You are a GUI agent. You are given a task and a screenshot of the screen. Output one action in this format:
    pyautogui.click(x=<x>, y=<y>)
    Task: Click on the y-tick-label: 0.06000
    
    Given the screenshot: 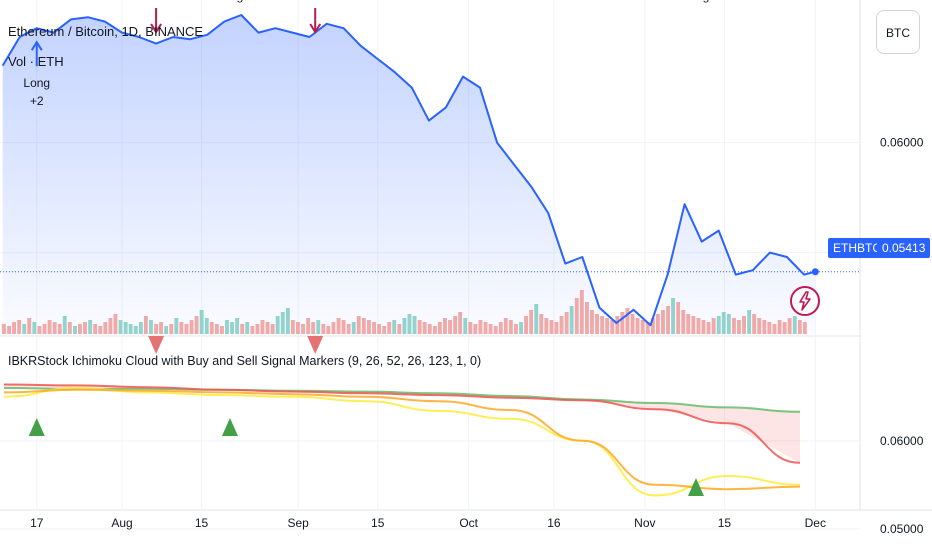 What is the action you would take?
    pyautogui.click(x=902, y=441)
    